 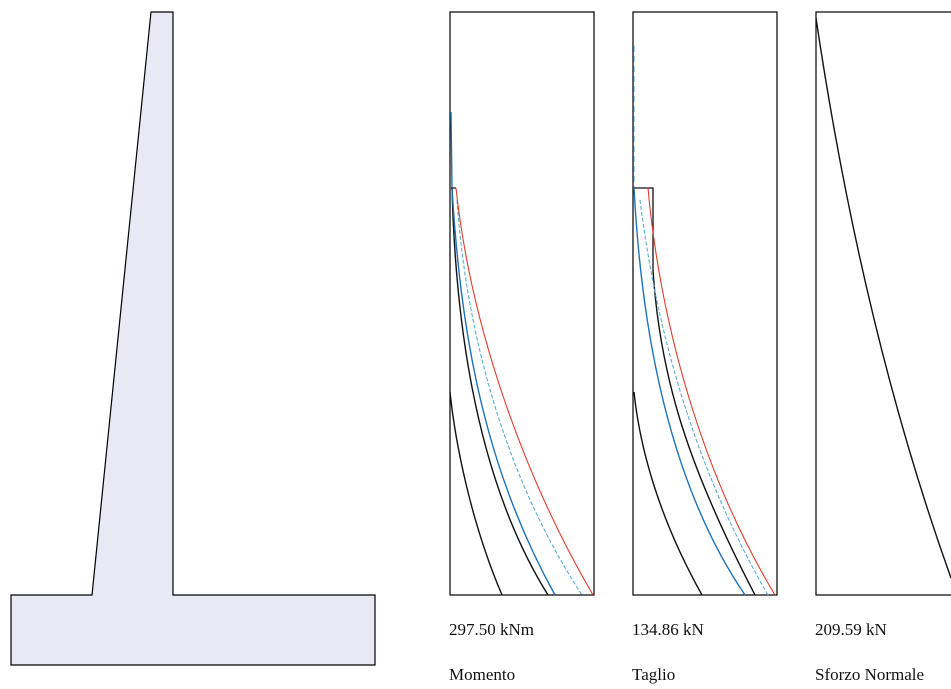 I want to click on sforzo-frame, so click(x=883, y=303).